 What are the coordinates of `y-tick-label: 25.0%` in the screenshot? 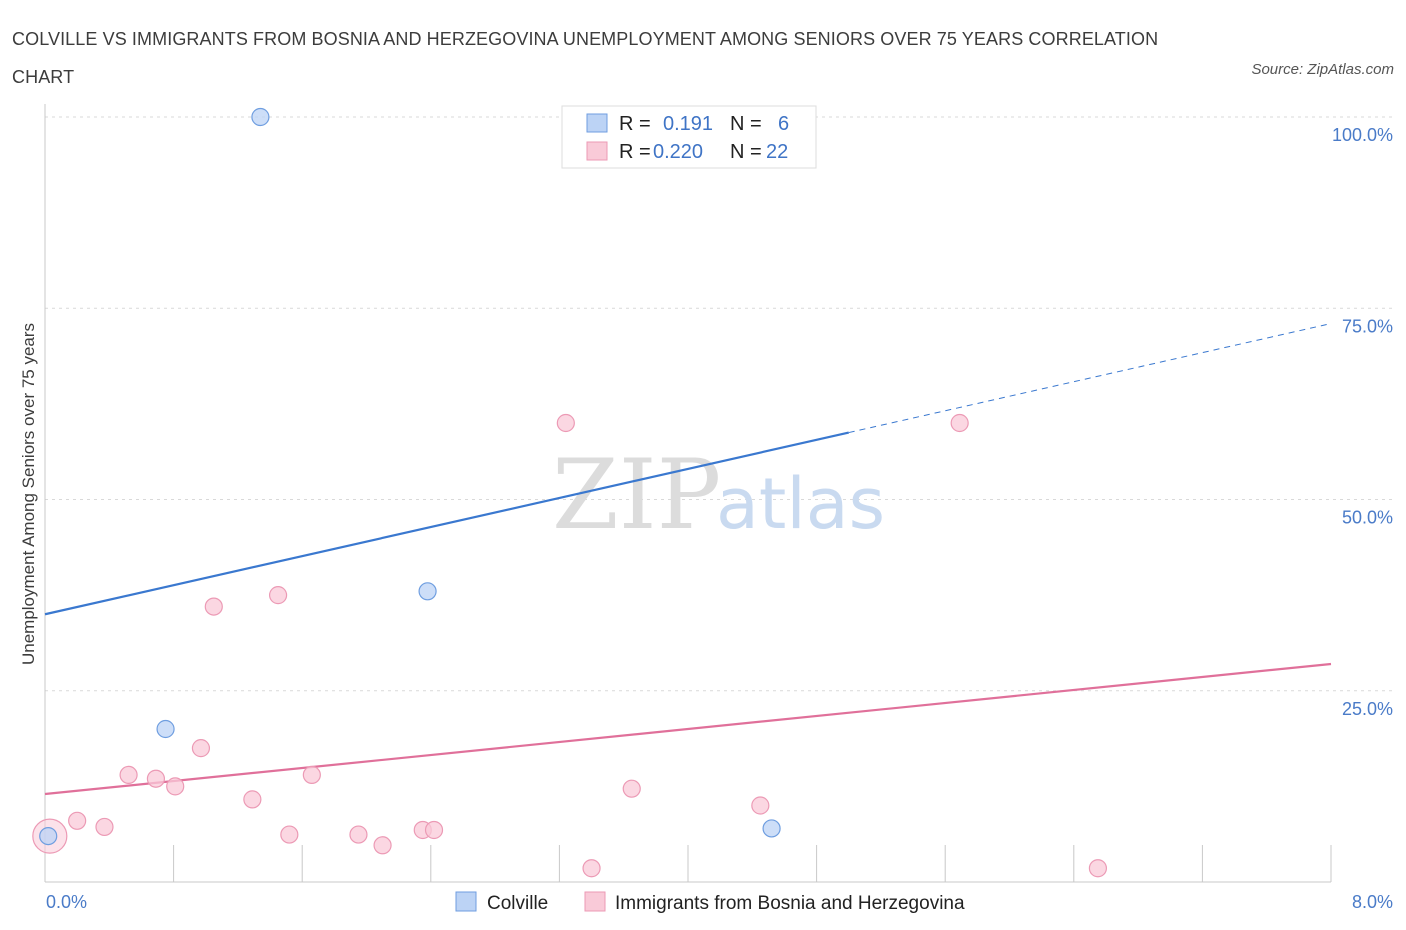 It's located at (1367, 709).